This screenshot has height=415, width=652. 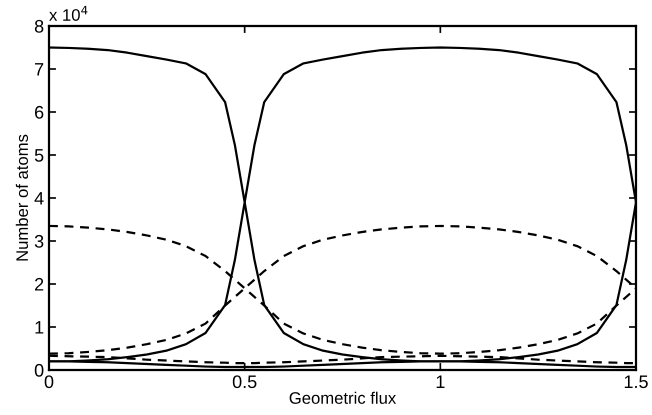 I want to click on x-tick-label: 1.5, so click(x=636, y=382).